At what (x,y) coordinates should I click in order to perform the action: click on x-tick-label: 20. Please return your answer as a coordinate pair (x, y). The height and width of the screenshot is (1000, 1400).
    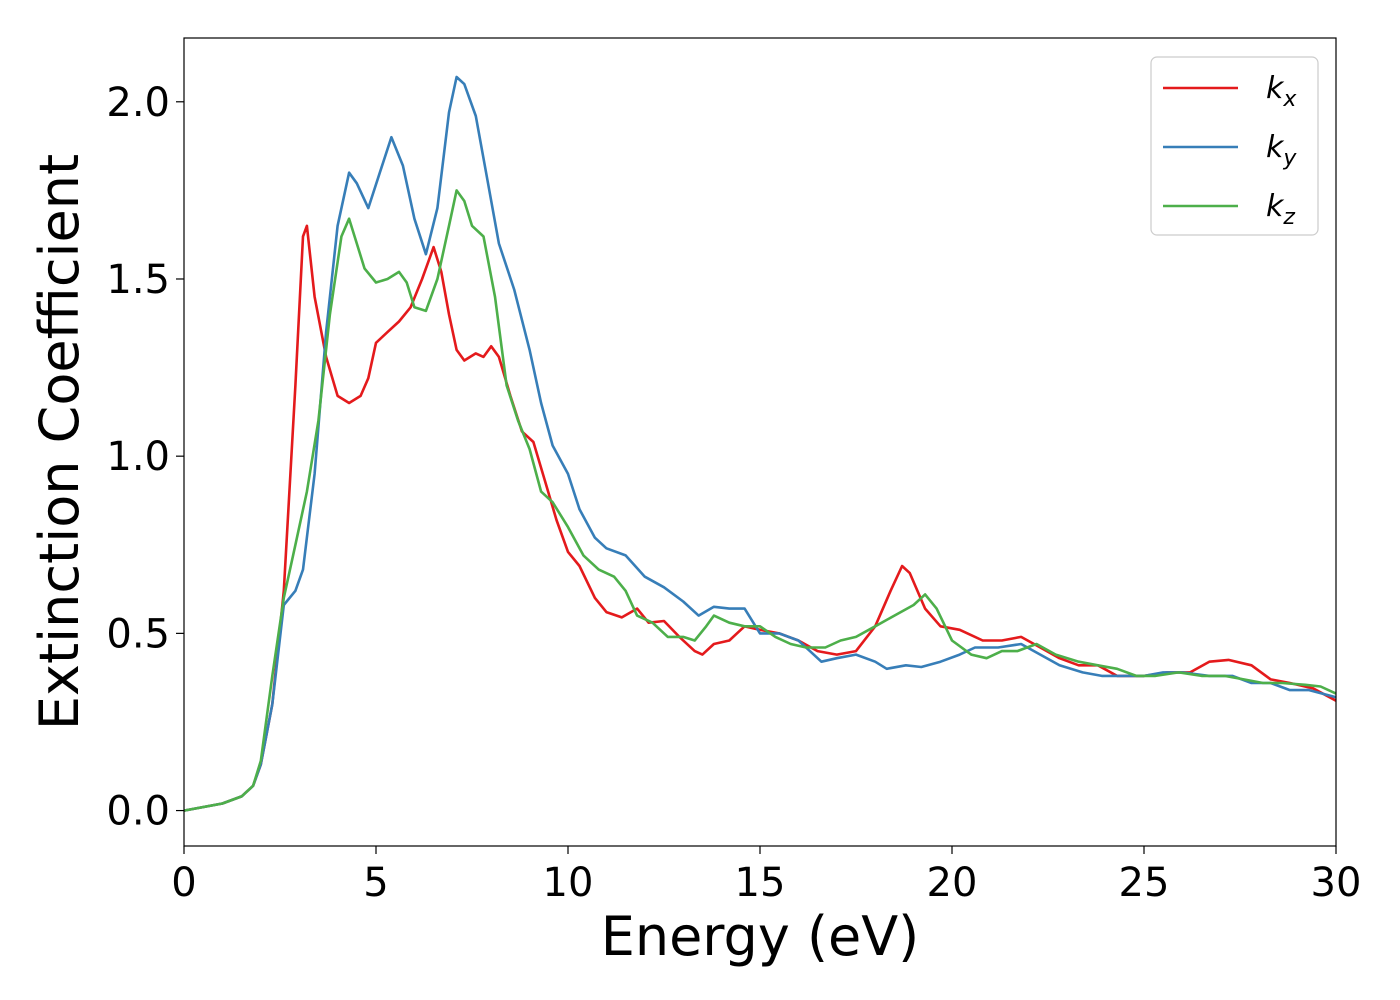
    Looking at the image, I should click on (952, 883).